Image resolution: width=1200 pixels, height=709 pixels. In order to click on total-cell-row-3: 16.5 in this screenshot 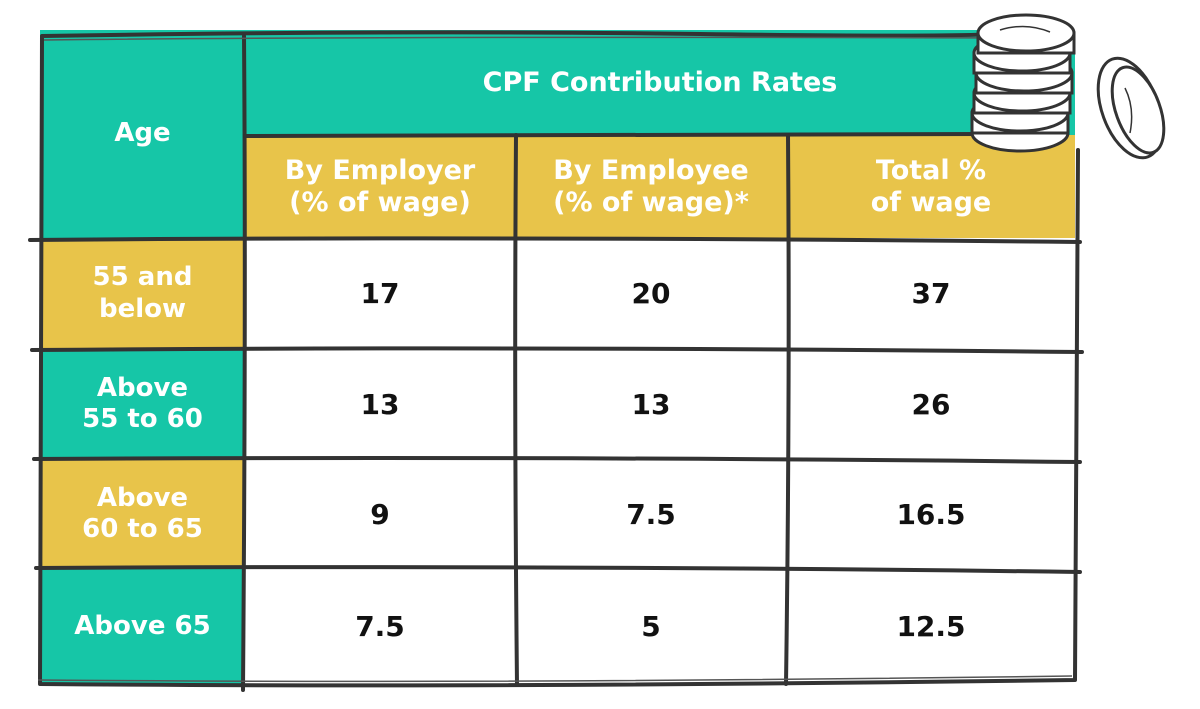, I will do `click(931, 514)`.